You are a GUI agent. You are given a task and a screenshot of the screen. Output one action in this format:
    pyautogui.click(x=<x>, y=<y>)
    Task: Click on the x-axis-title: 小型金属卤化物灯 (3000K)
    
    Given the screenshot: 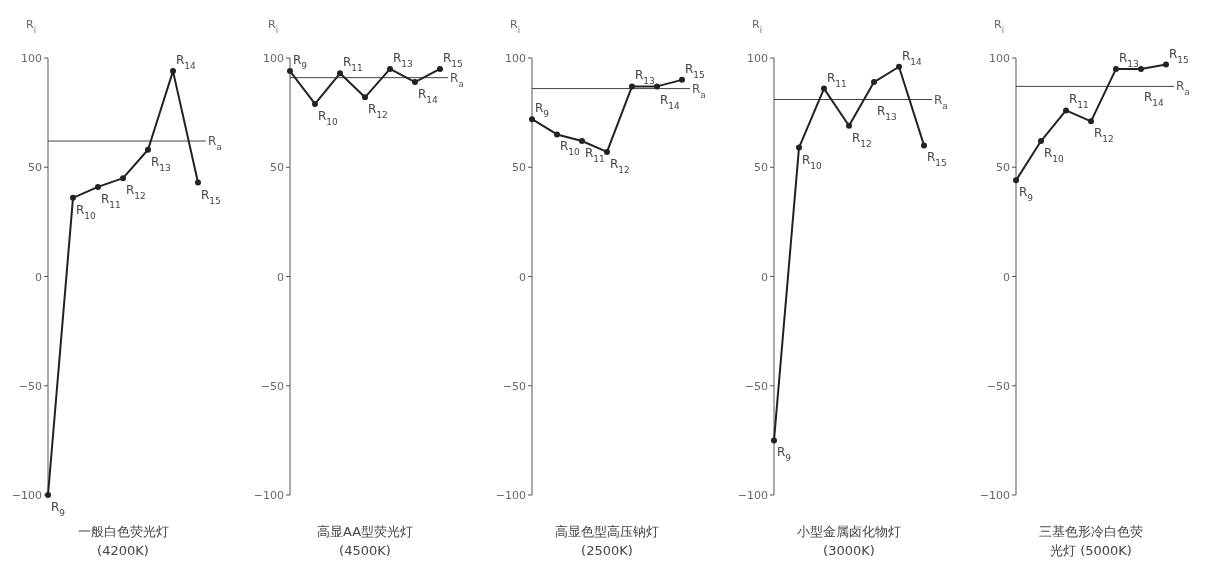 What is the action you would take?
    pyautogui.click(x=849, y=541)
    